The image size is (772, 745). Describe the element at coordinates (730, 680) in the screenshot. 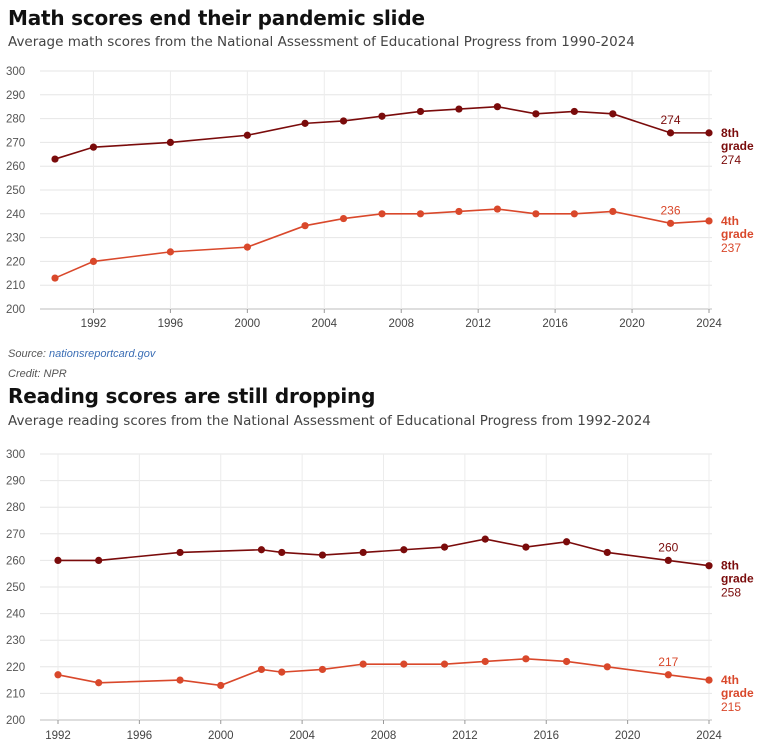

I see `reading-end-label-grade: 4th` at that location.